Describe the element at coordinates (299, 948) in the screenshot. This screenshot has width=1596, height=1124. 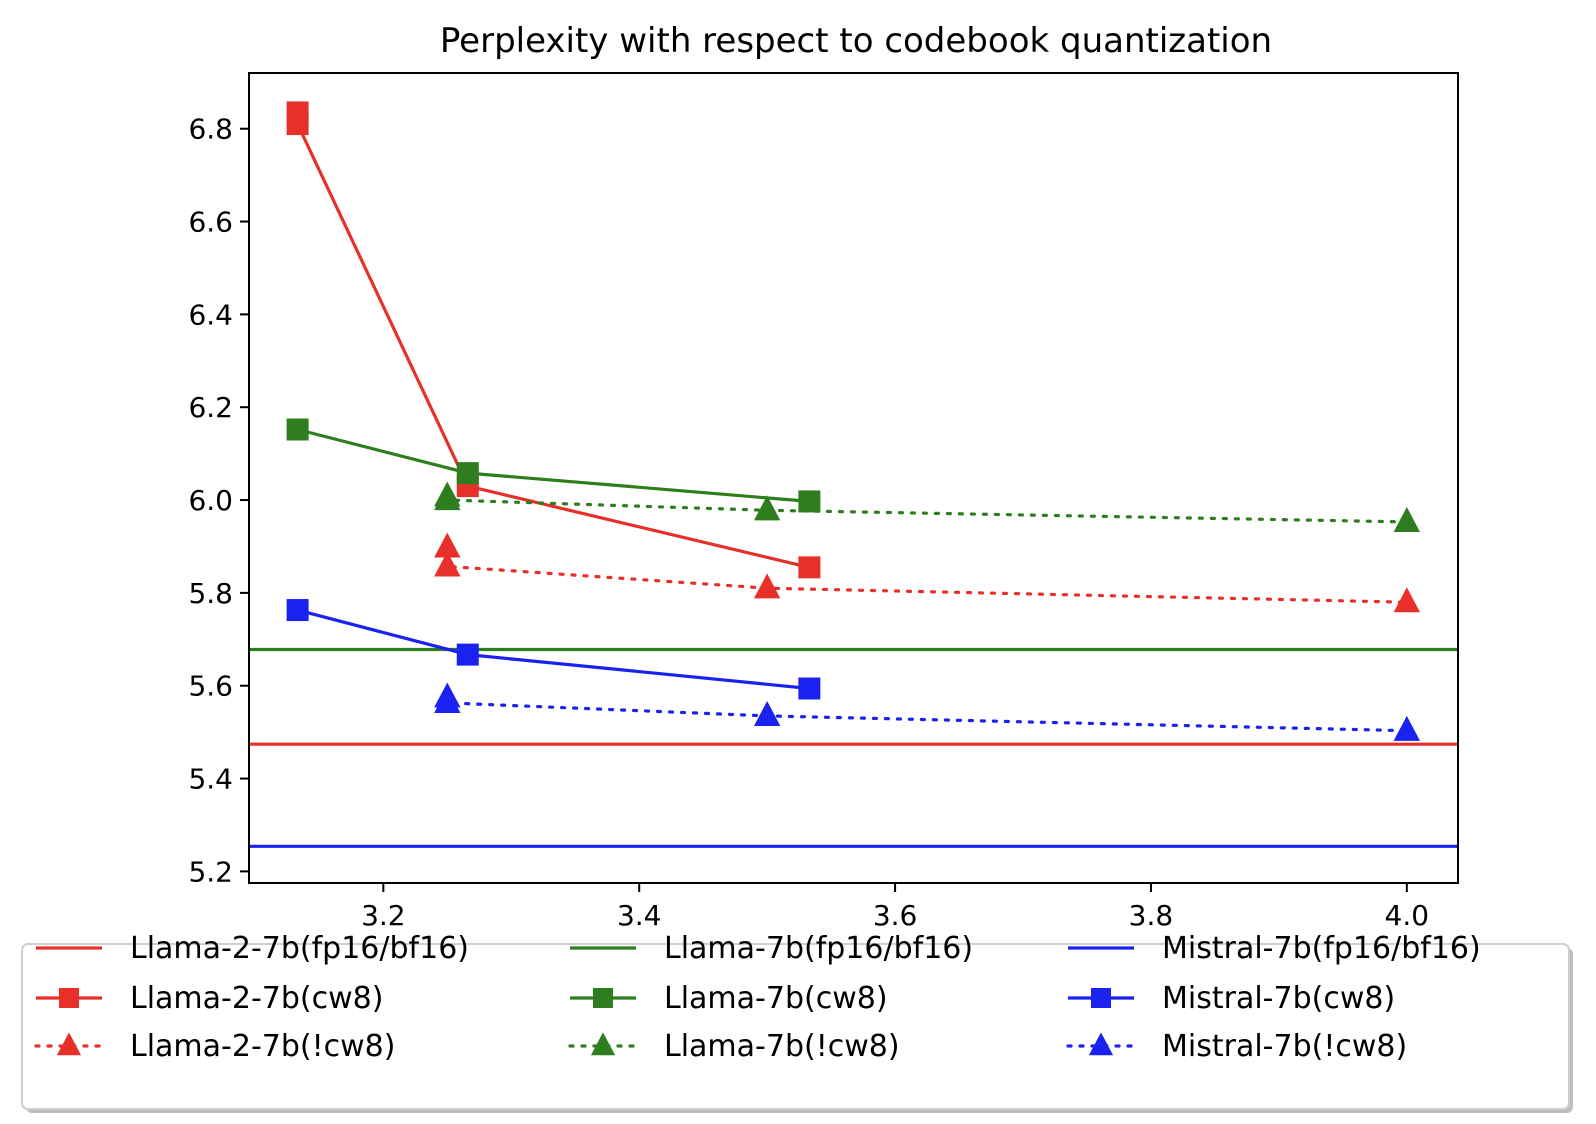
I see `legend-label-llama2-fp16: Llama-2-7b(fp16/bf16)` at that location.